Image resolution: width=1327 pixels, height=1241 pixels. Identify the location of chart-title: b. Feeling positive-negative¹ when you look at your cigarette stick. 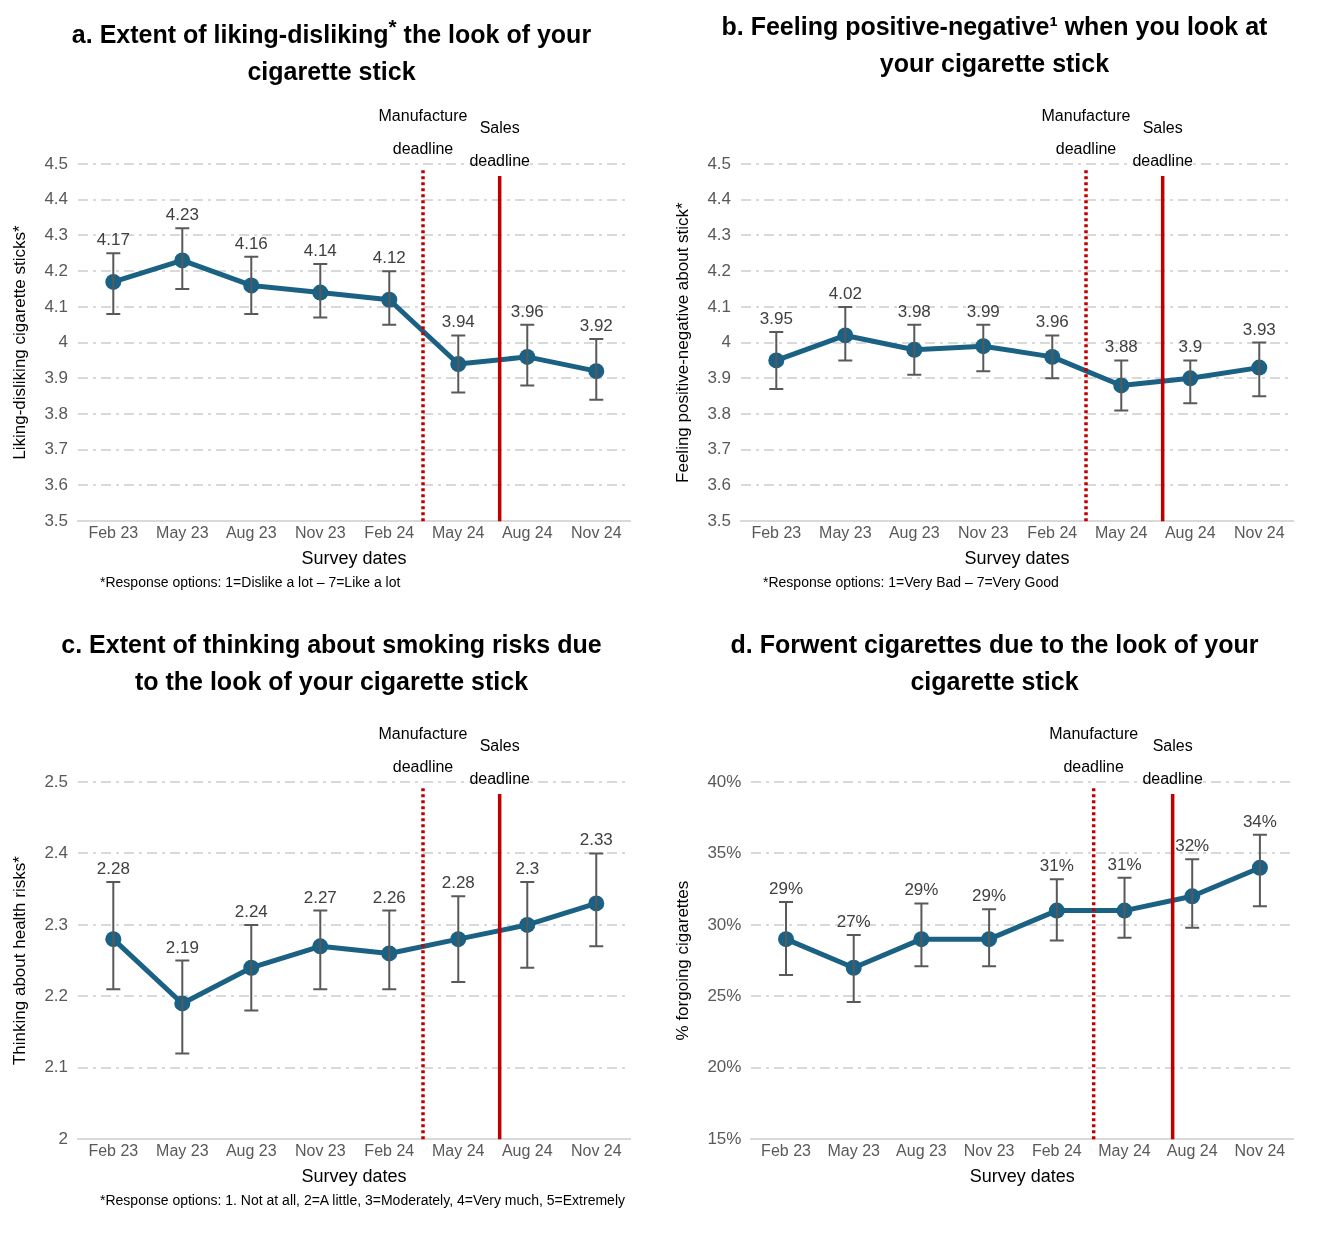
(994, 45).